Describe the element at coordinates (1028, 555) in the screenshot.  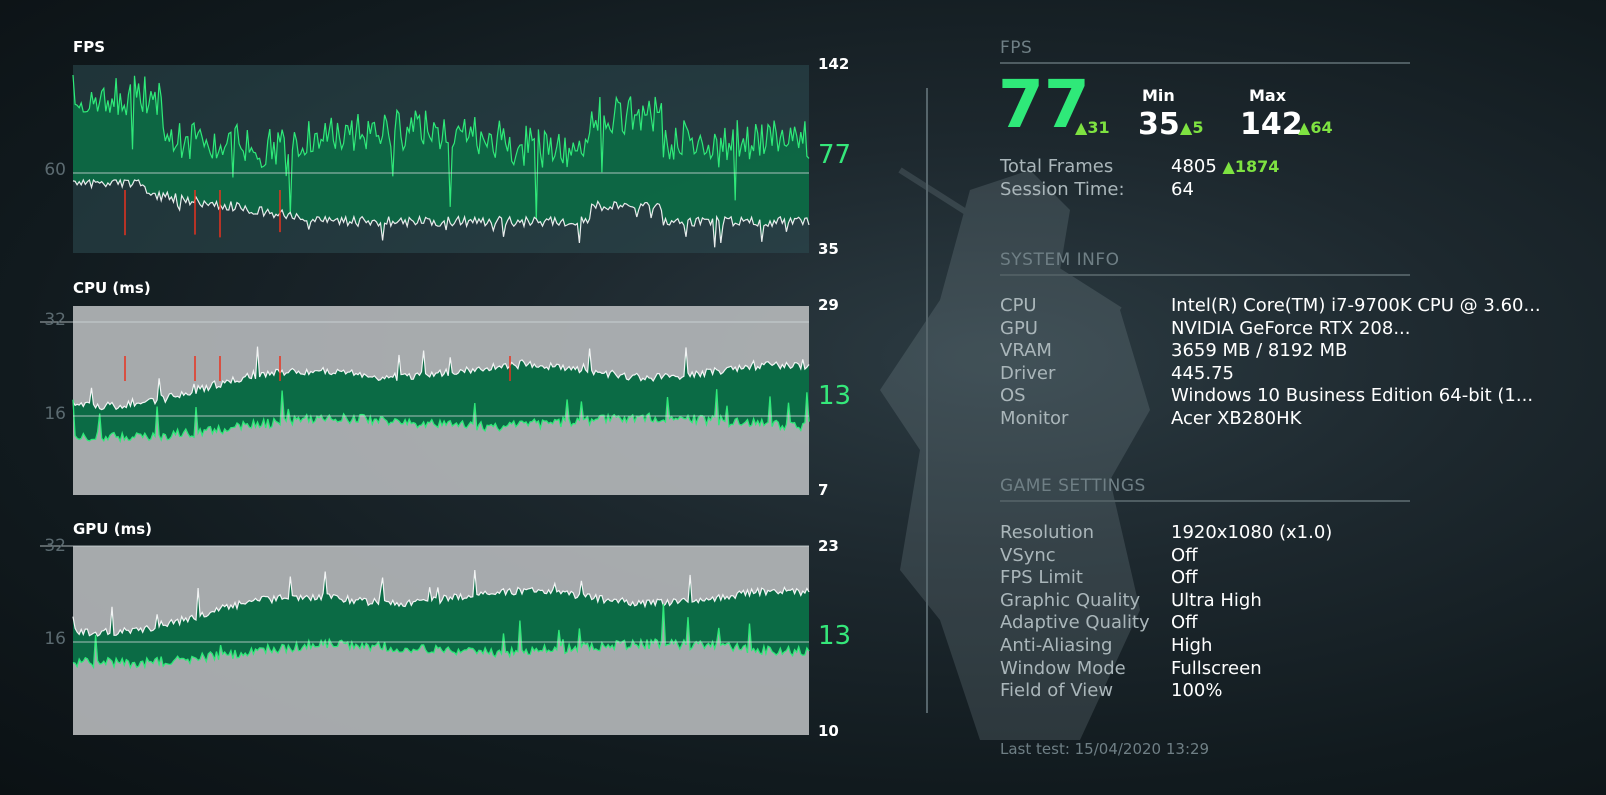
I see `game-settings-row-key: VSync` at that location.